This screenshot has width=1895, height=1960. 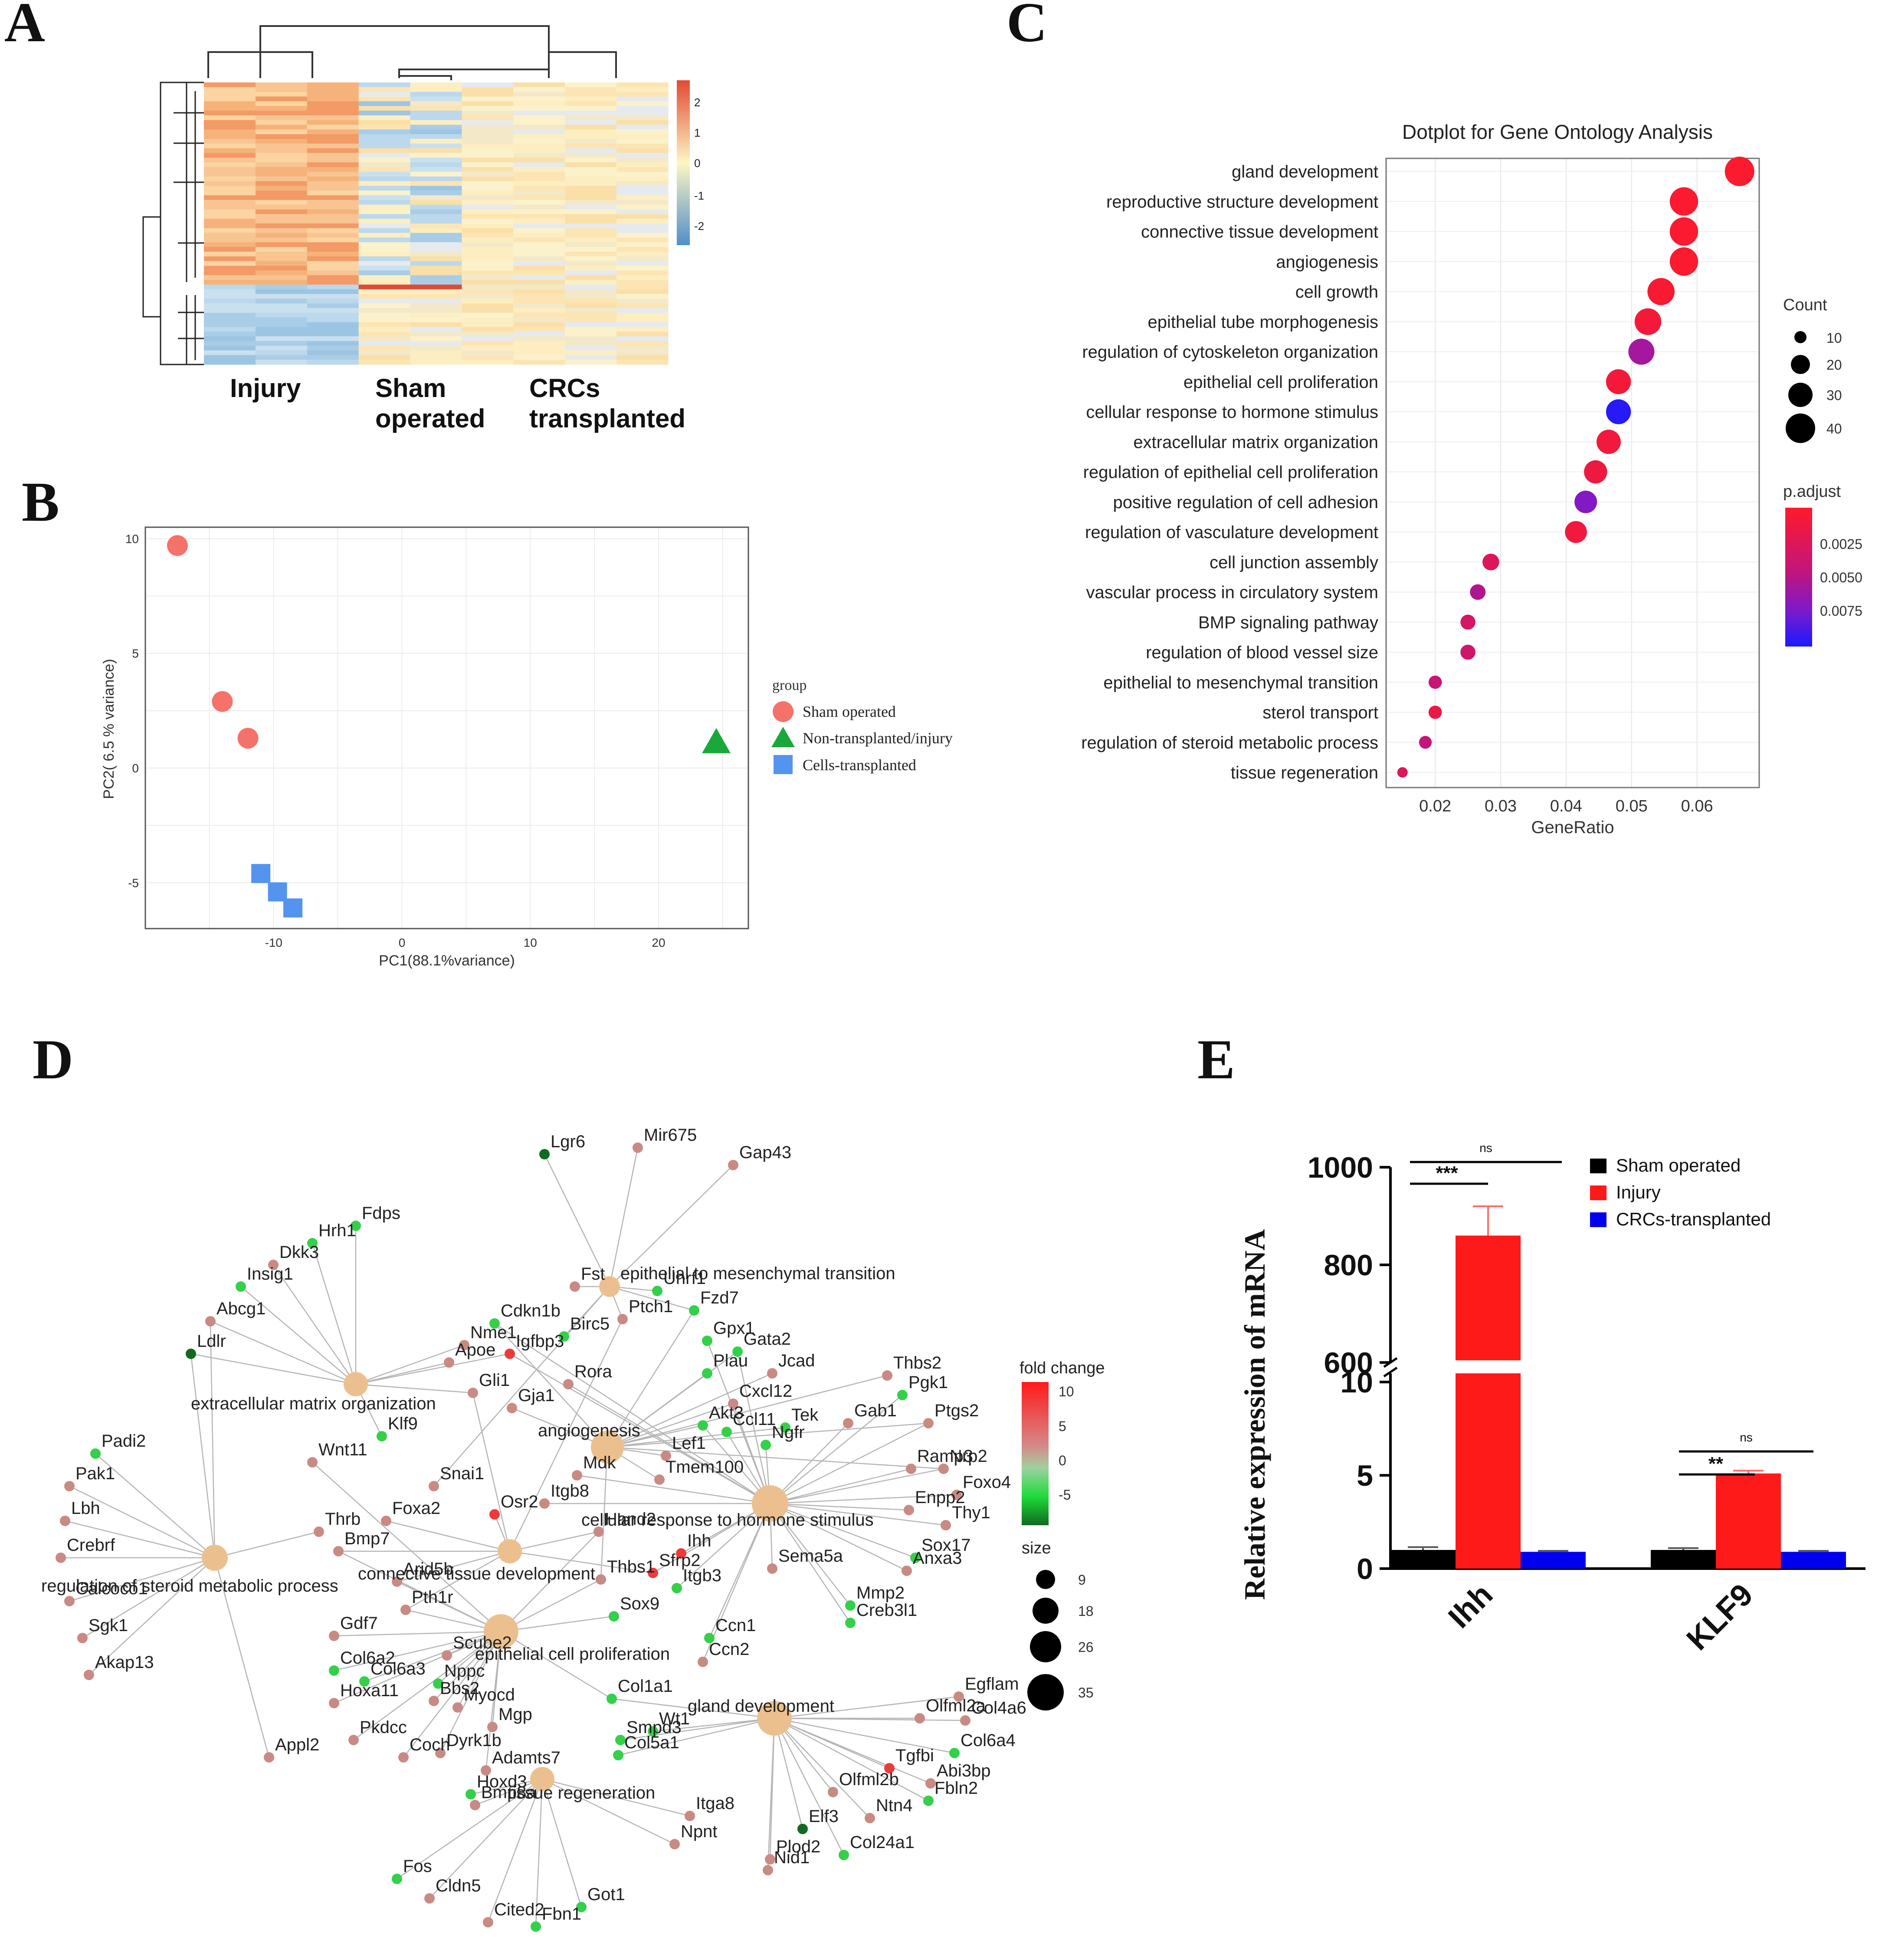 What do you see at coordinates (1435, 682) in the screenshot?
I see `dotplot-point` at bounding box center [1435, 682].